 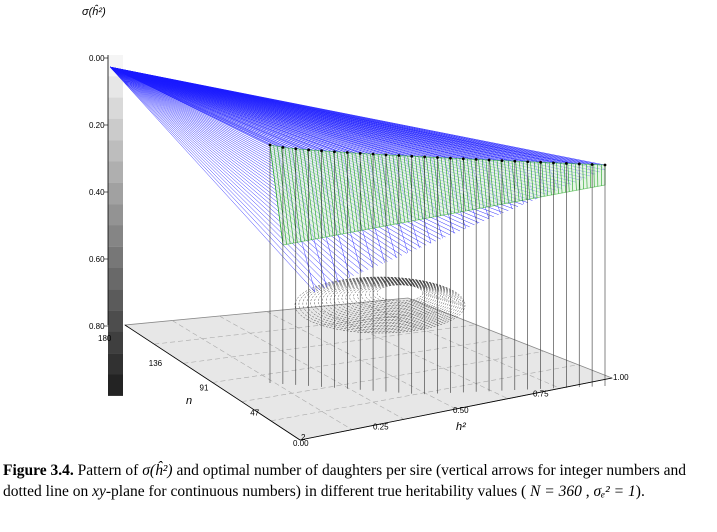 What do you see at coordinates (381, 427) in the screenshot?
I see `h-axis-tick-label: 0.25` at bounding box center [381, 427].